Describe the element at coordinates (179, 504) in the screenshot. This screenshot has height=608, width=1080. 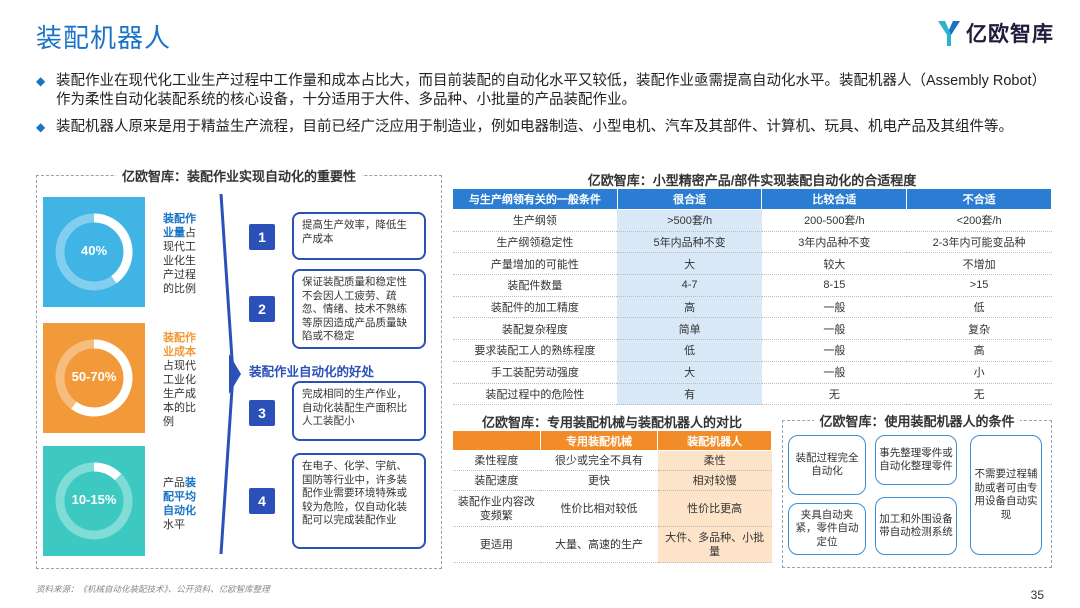
I see `stat-description: 产品装配平均自动化水平` at that location.